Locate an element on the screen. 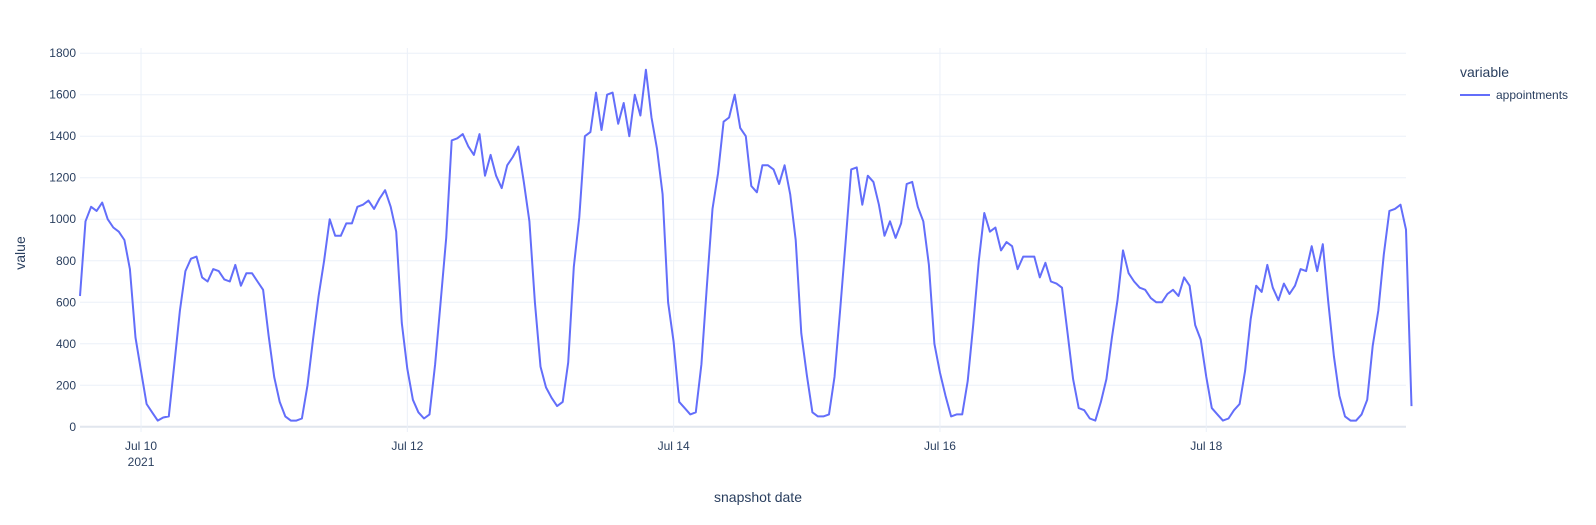  x-tick-label: Jul 18 is located at coordinates (1206, 446).